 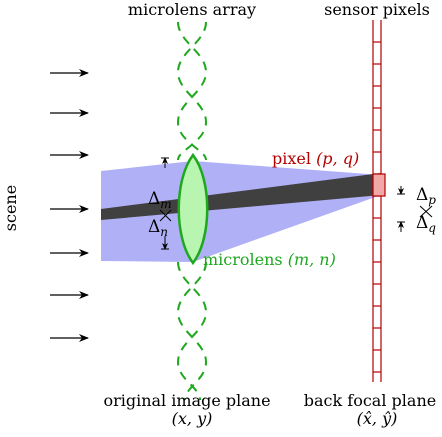 I want to click on microlens-mn, so click(x=193, y=209).